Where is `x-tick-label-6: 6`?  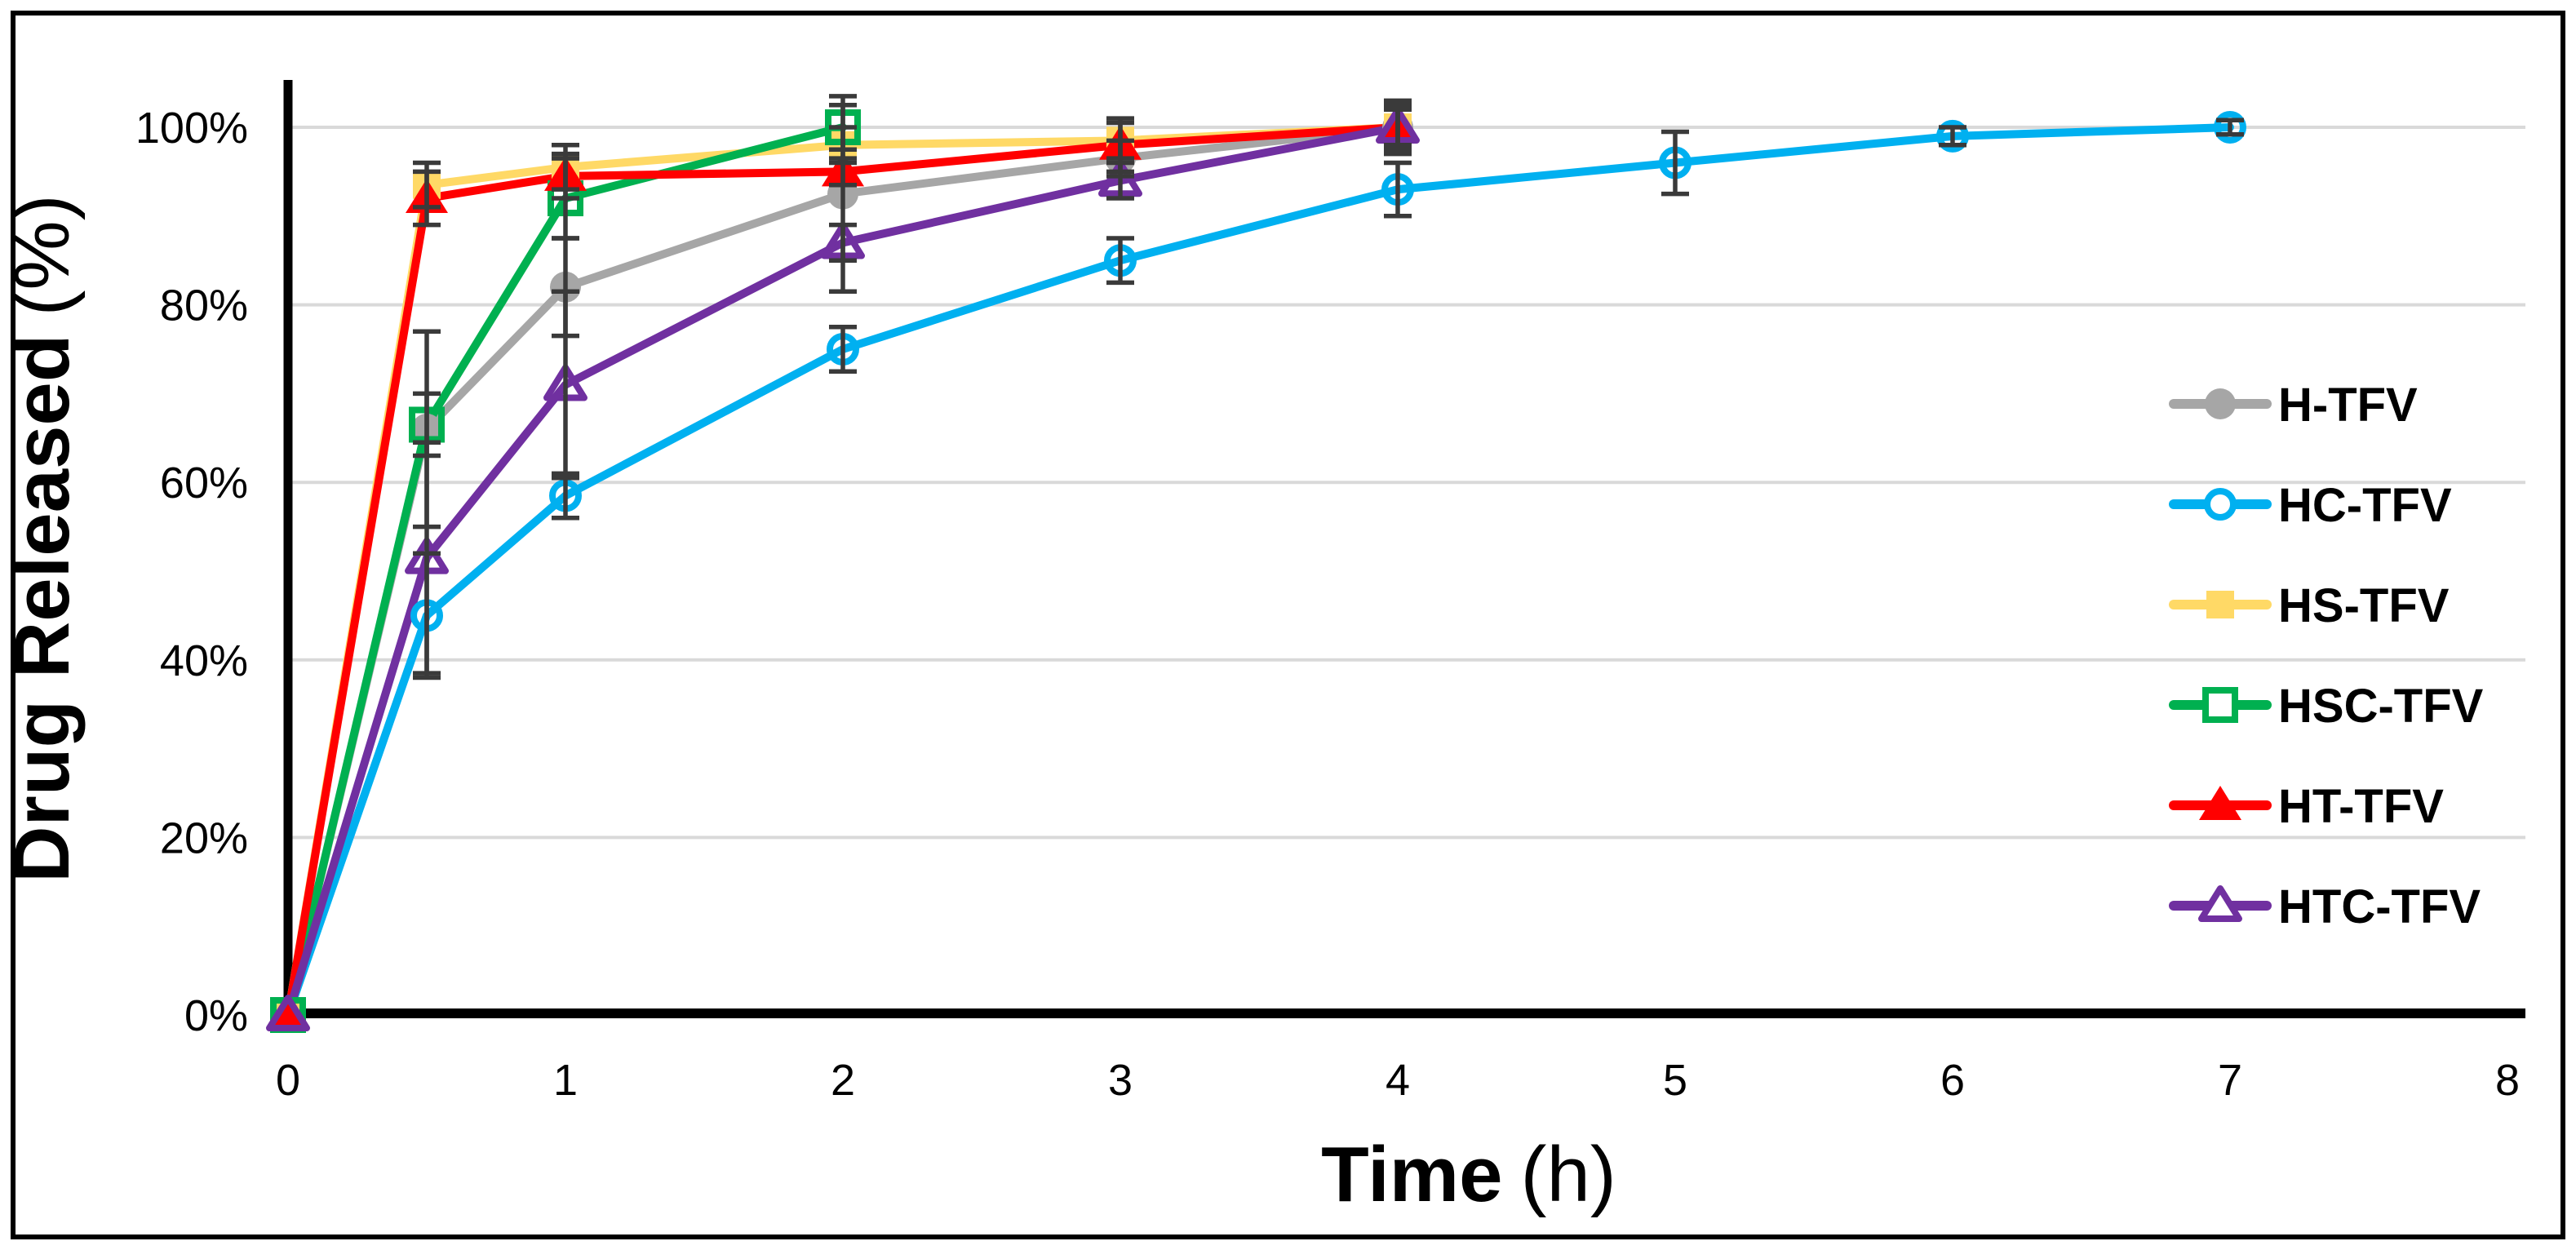
x-tick-label-6: 6 is located at coordinates (1952, 1080).